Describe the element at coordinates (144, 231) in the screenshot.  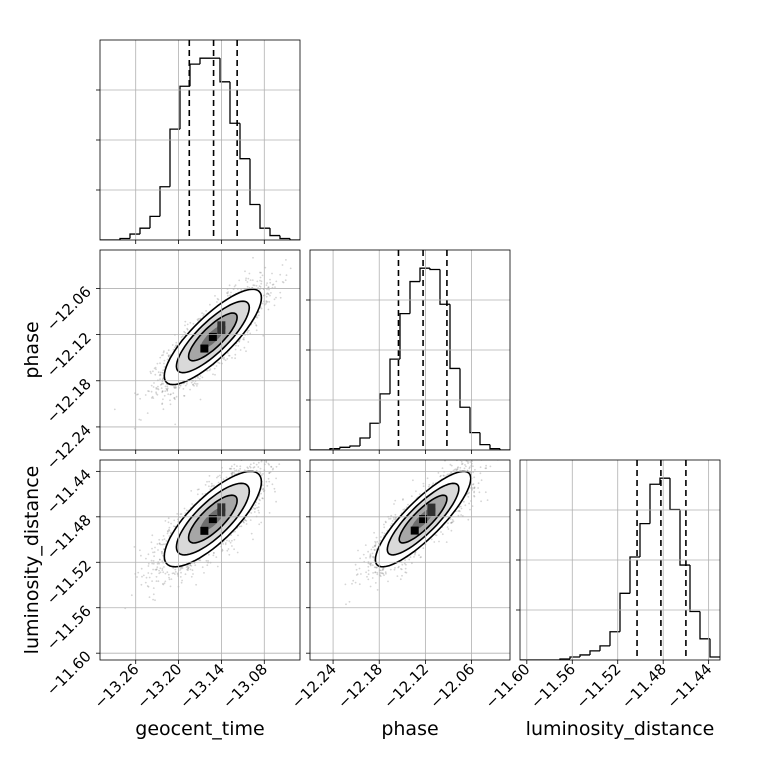
I see `hist-geocent_time-bar` at that location.